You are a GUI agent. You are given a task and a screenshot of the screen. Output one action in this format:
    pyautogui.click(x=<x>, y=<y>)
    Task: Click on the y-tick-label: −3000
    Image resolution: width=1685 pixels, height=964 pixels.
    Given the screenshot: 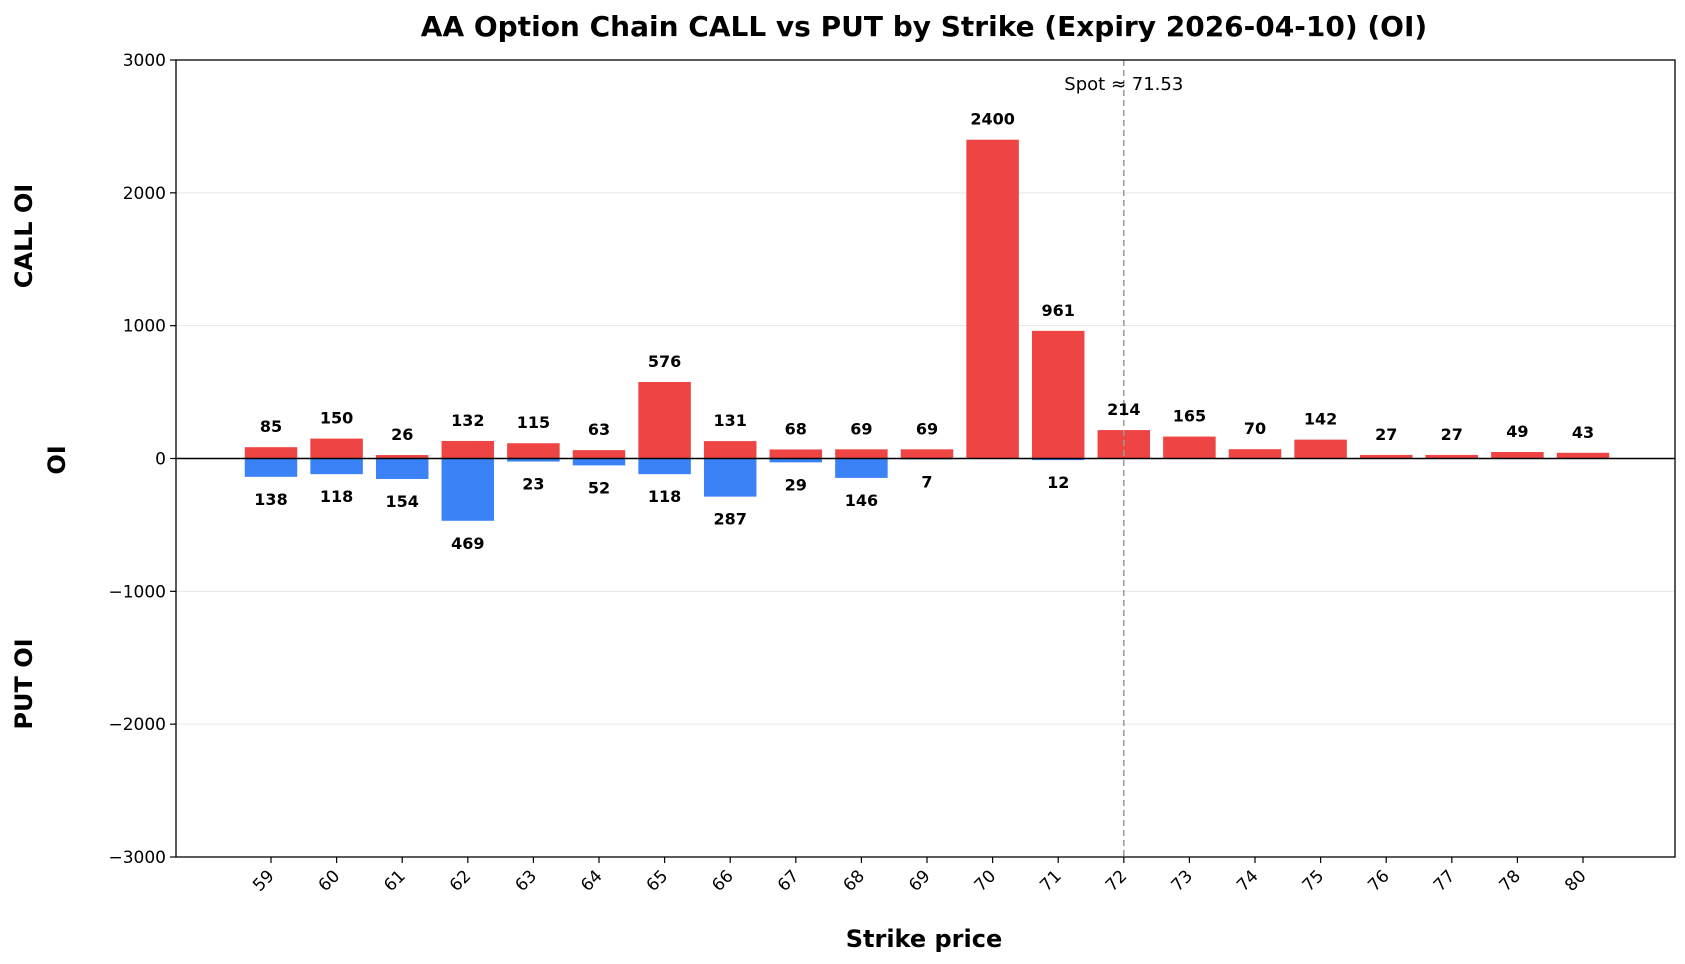 What is the action you would take?
    pyautogui.click(x=137, y=858)
    